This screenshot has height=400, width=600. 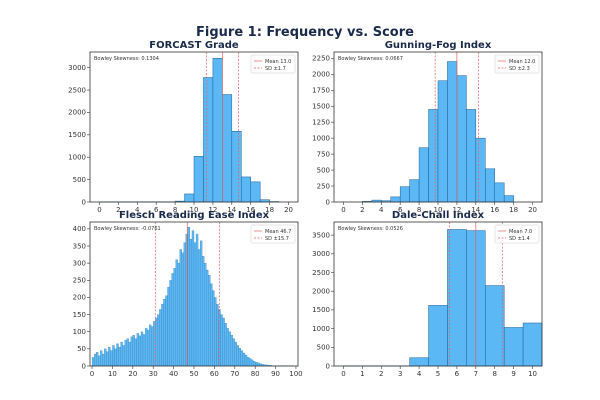 What do you see at coordinates (79, 263) in the screenshot?
I see `y-tick-label: 300` at bounding box center [79, 263].